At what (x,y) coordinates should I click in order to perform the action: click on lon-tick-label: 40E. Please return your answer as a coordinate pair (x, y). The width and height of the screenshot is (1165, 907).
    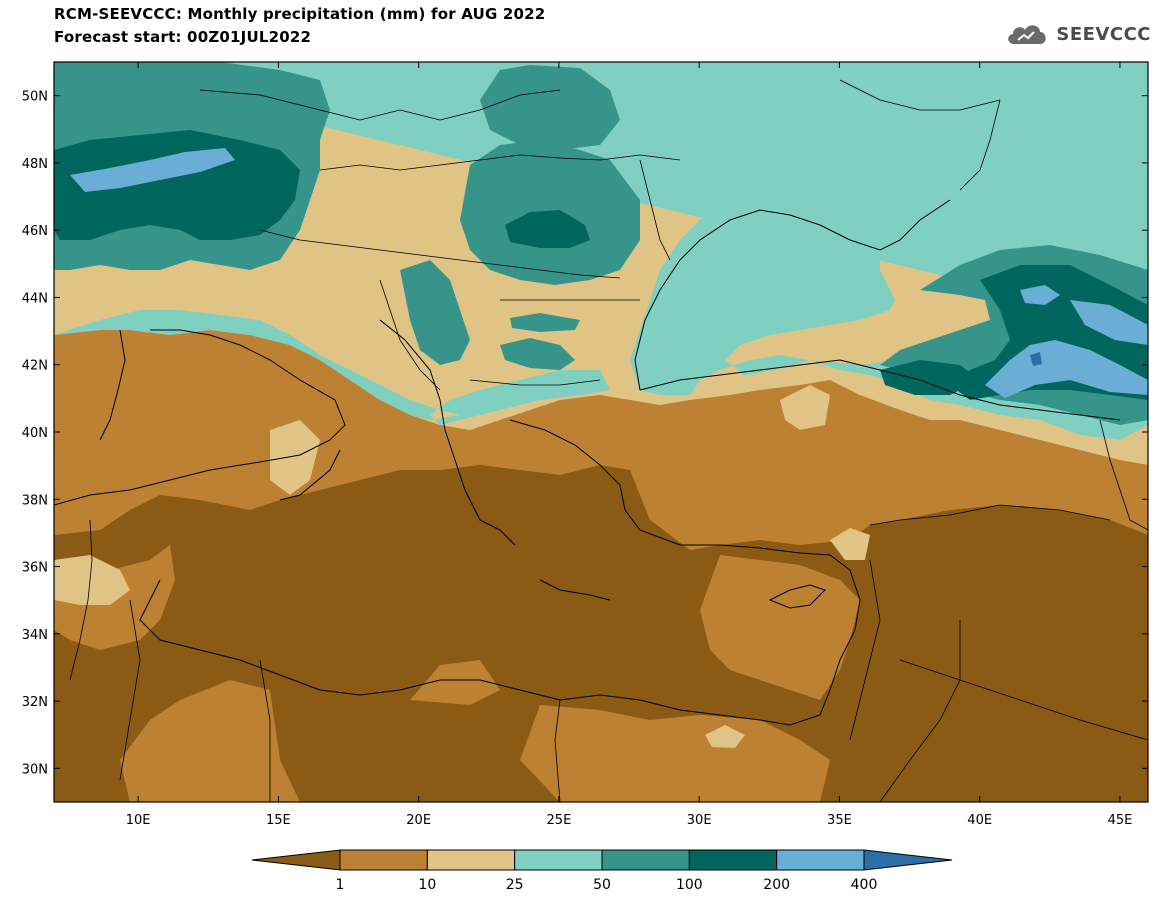
    Looking at the image, I should click on (979, 820).